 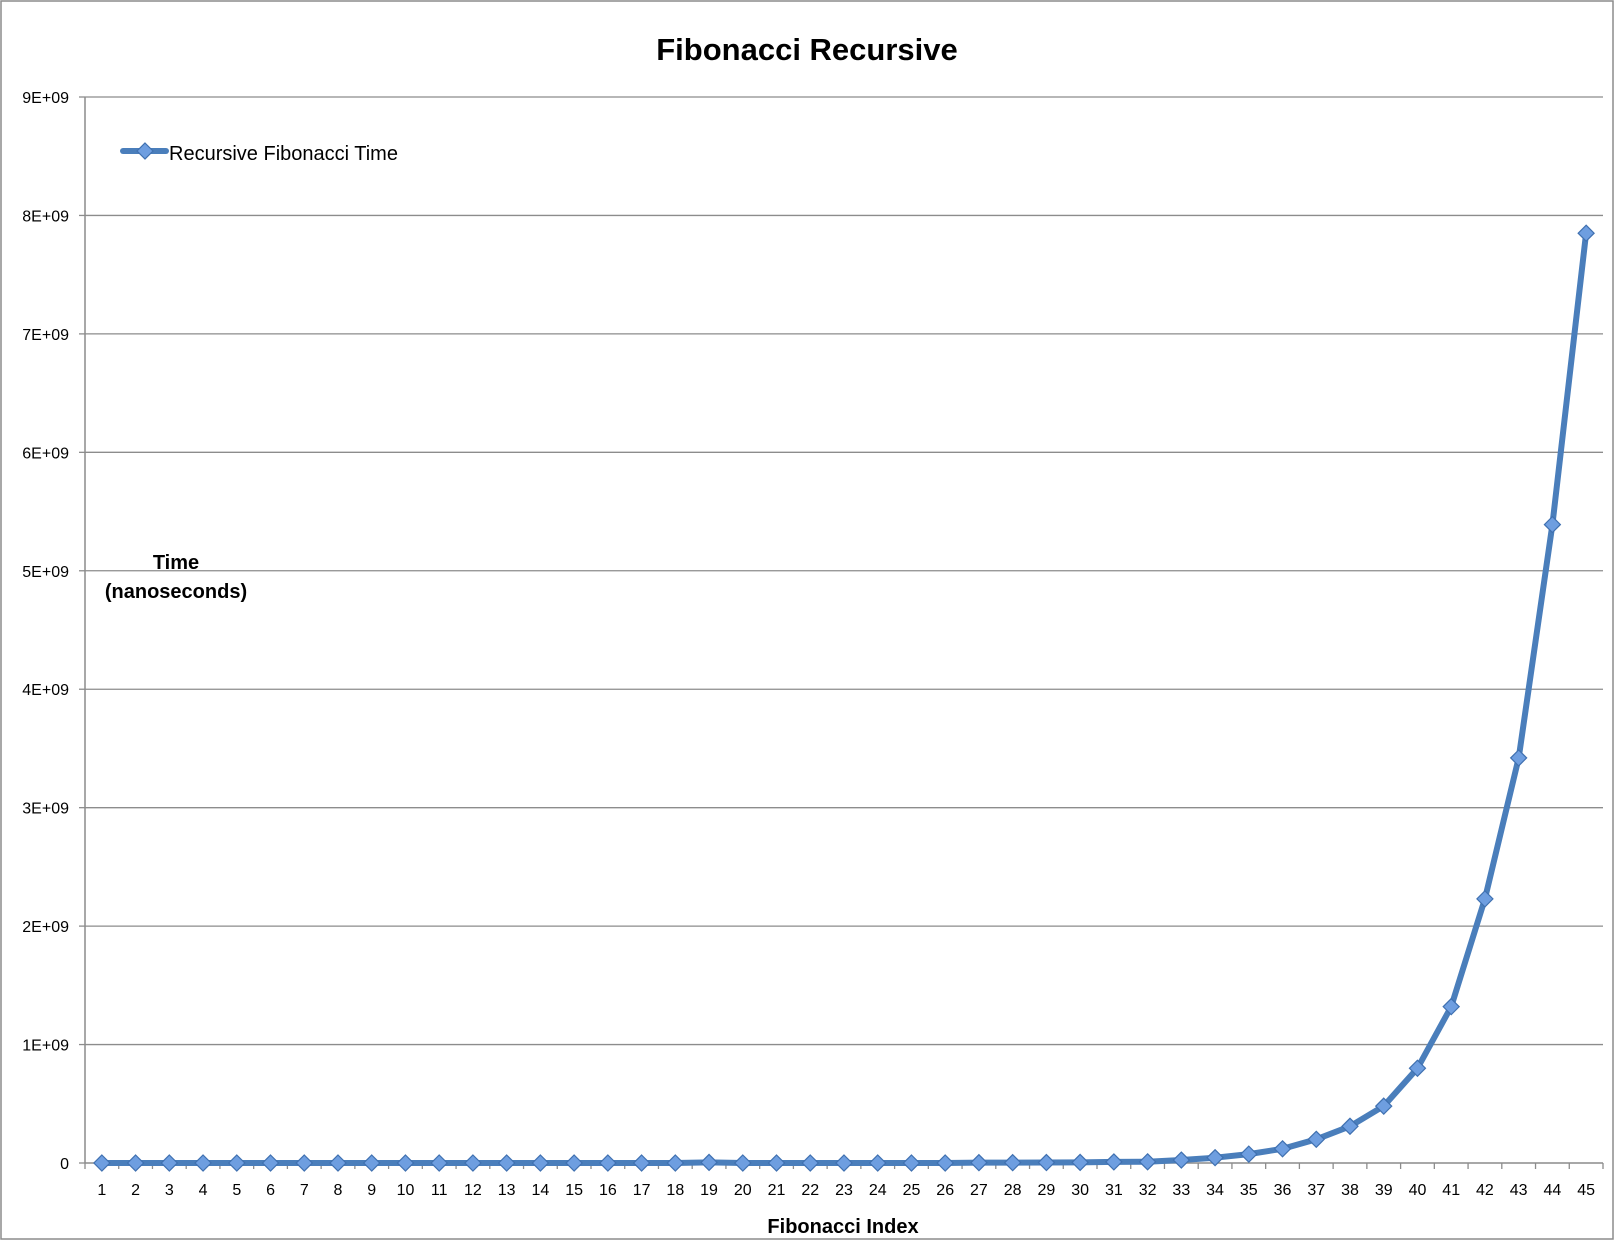 What do you see at coordinates (807, 49) in the screenshot?
I see `chart-title: Fibonacci Recursive` at bounding box center [807, 49].